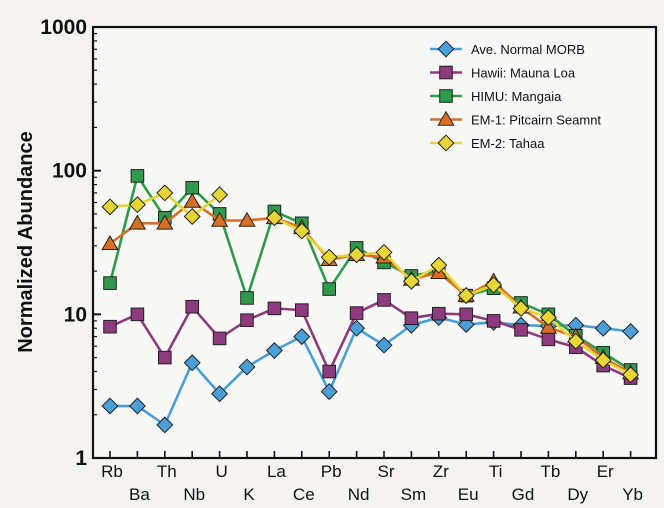  Describe the element at coordinates (632, 494) in the screenshot. I see `x-tick-label: Yb` at that location.